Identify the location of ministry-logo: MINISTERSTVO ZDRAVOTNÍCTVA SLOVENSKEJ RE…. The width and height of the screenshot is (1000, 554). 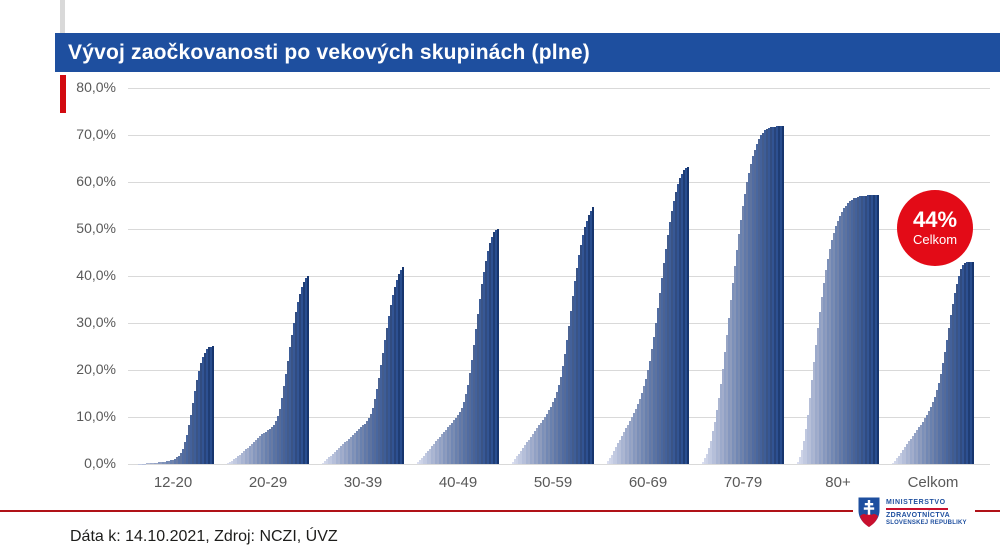
(914, 515).